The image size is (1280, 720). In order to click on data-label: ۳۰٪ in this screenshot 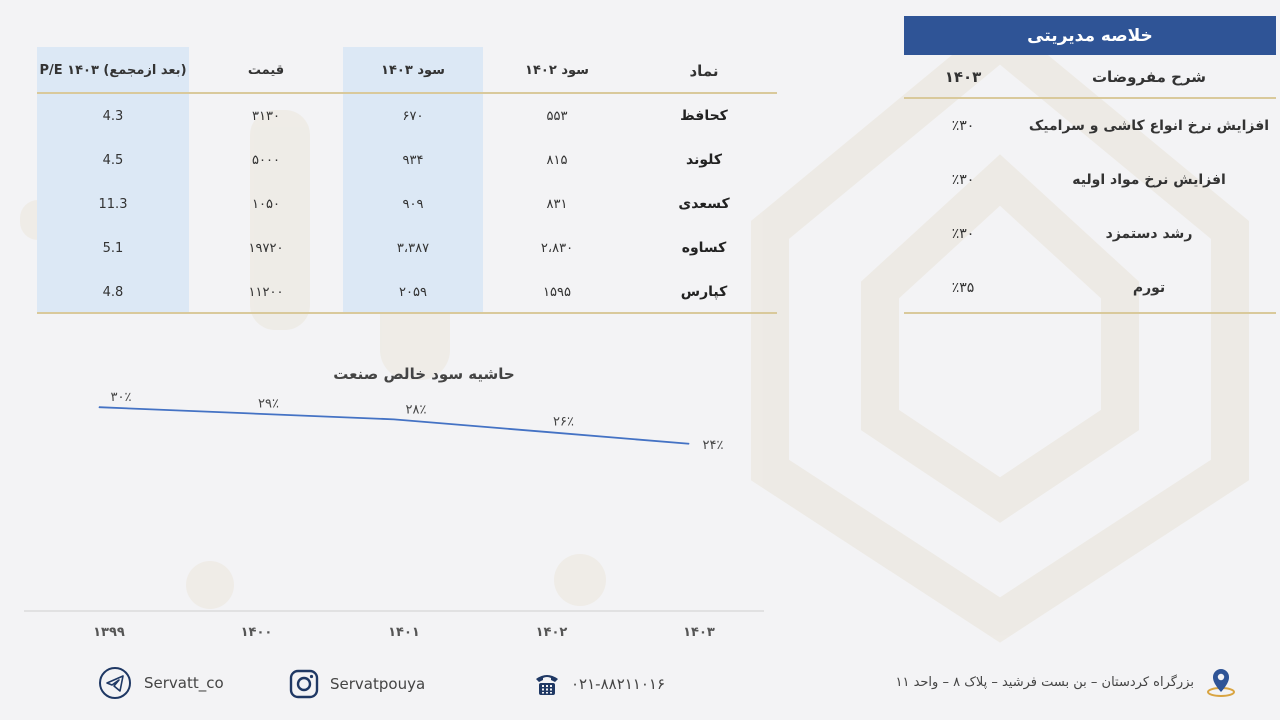, I will do `click(121, 397)`.